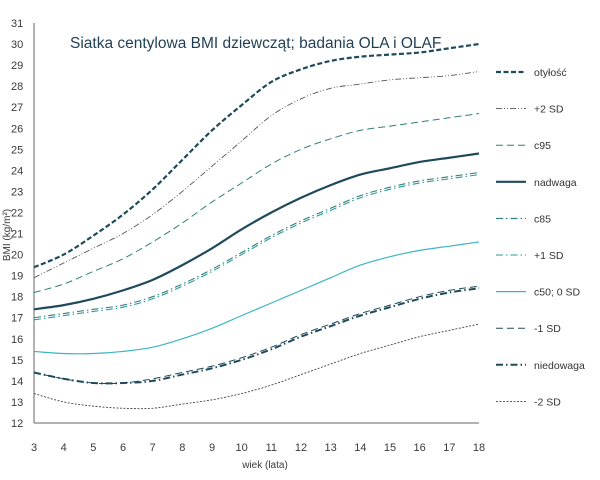 The image size is (600, 480). Describe the element at coordinates (212, 448) in the screenshot. I see `x-tick-label: 9` at that location.